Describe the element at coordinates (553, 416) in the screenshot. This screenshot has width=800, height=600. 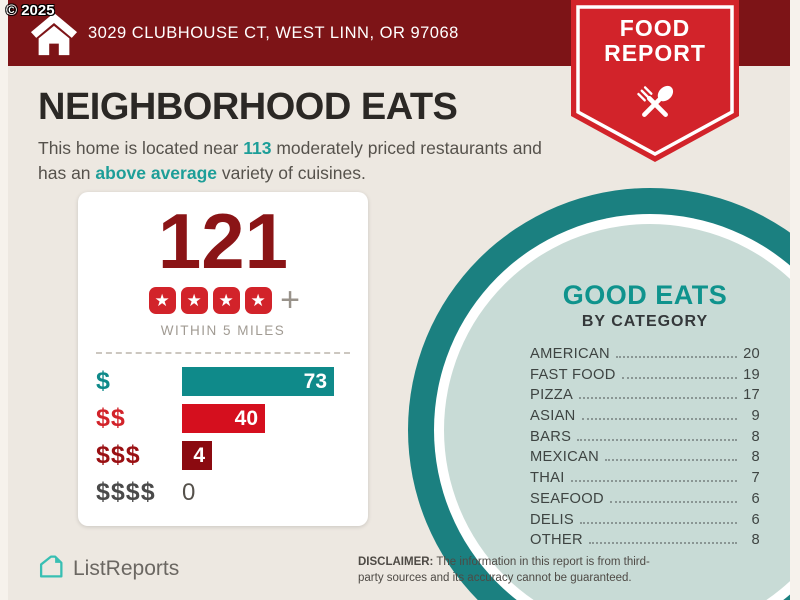
I see `category-label: ASIAN` at that location.